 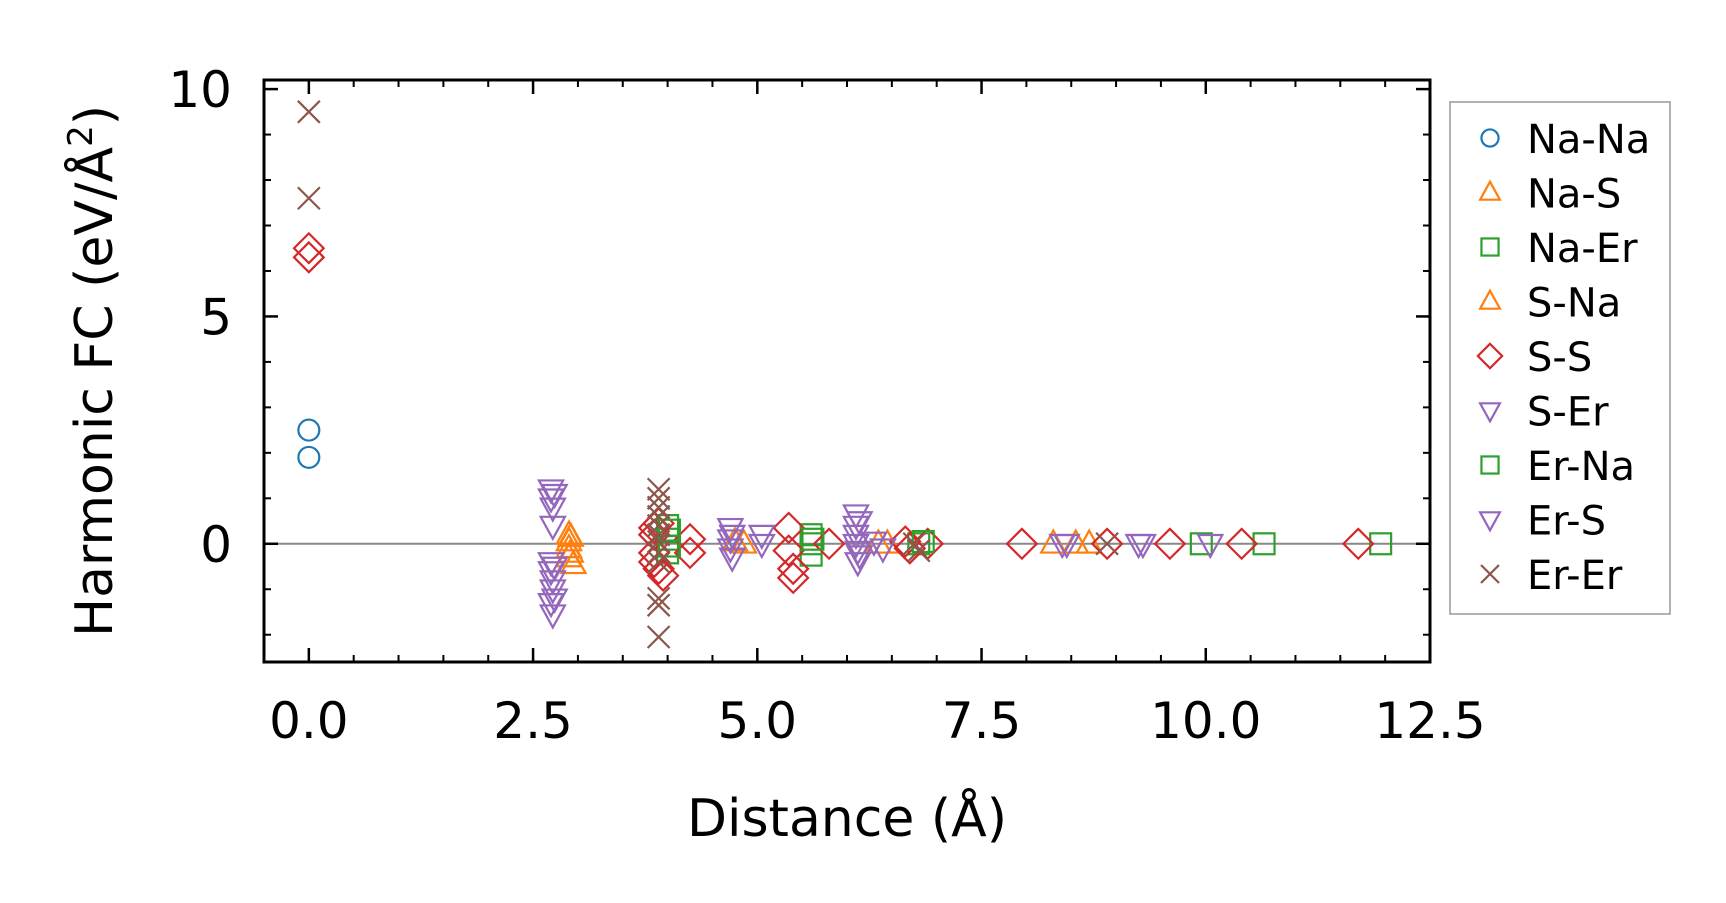 I want to click on y-axis-label: Harmonic FC (eV/Å2), so click(x=93, y=371).